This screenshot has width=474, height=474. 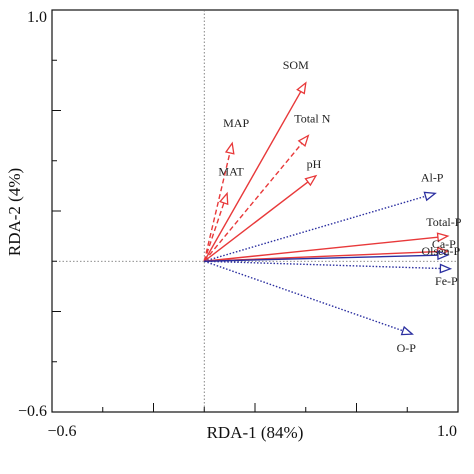 I want to click on vector-arrowhead-o-p, so click(x=407, y=330).